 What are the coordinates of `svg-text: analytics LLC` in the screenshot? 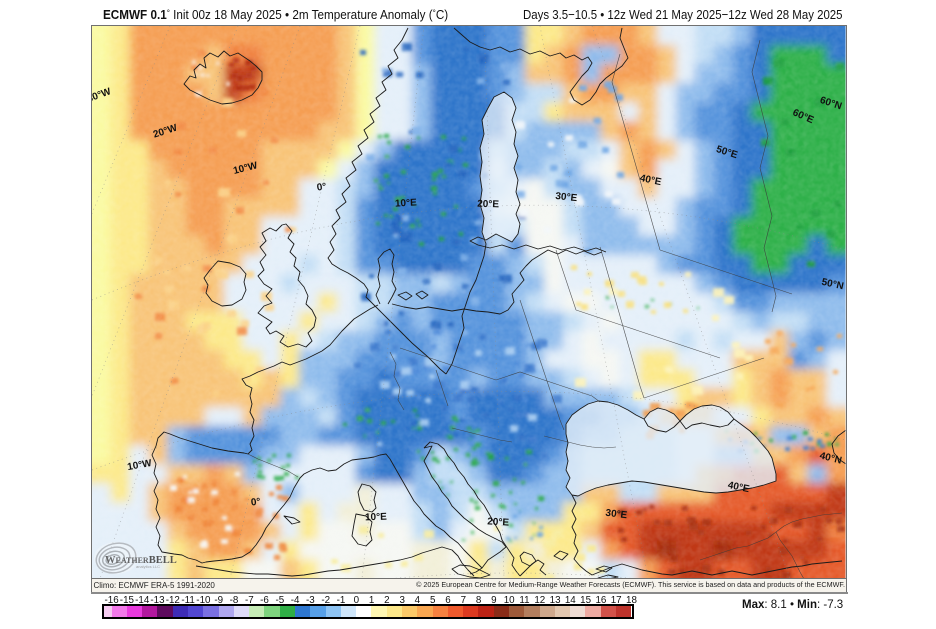 It's located at (148, 566).